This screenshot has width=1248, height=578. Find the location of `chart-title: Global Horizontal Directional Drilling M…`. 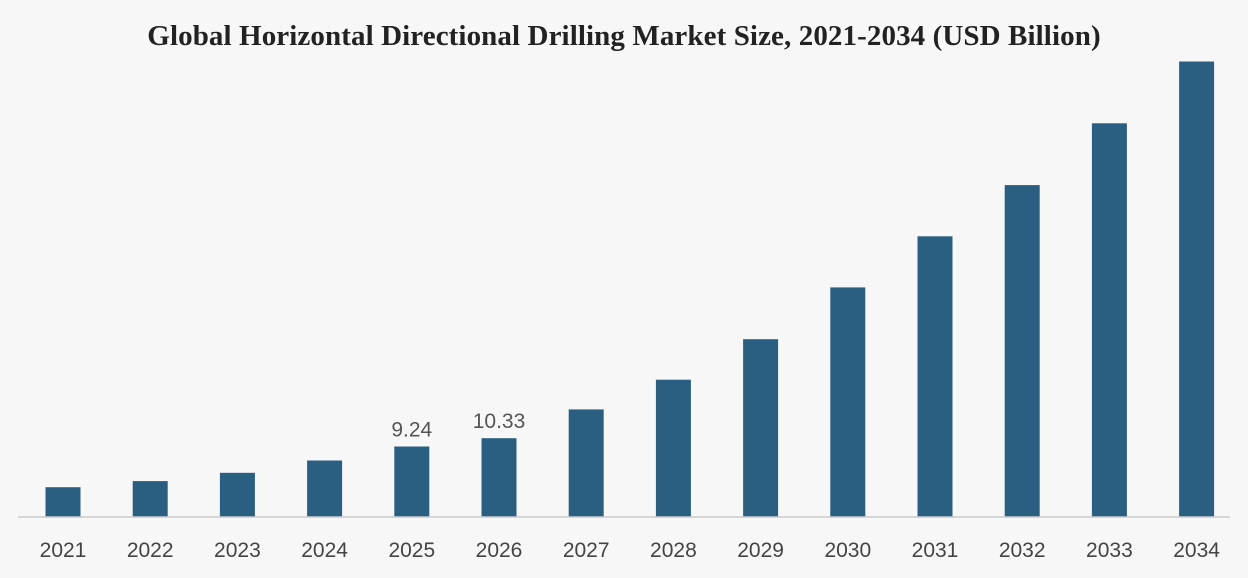

chart-title: Global Horizontal Directional Drilling M… is located at coordinates (624, 36).